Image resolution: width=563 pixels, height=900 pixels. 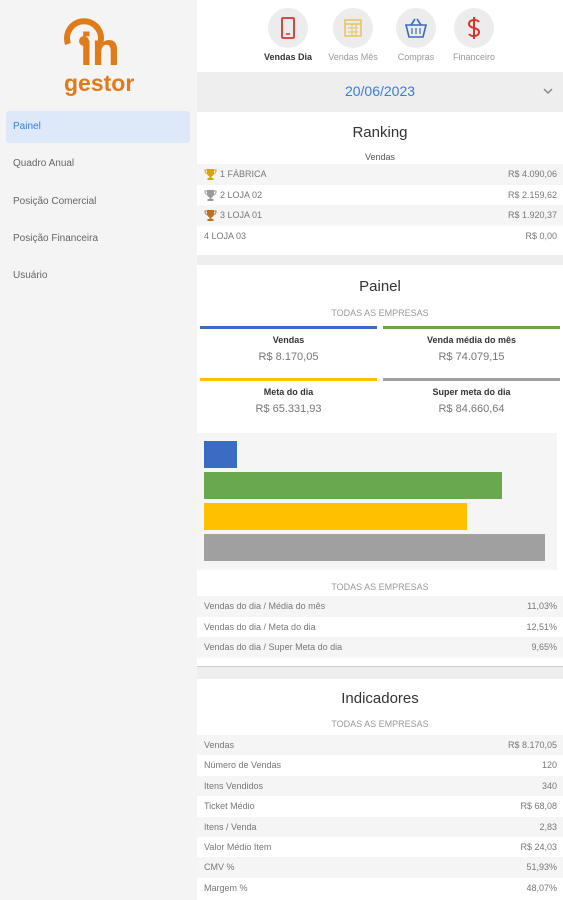 I want to click on row-value: 51,93%, so click(x=541, y=867).